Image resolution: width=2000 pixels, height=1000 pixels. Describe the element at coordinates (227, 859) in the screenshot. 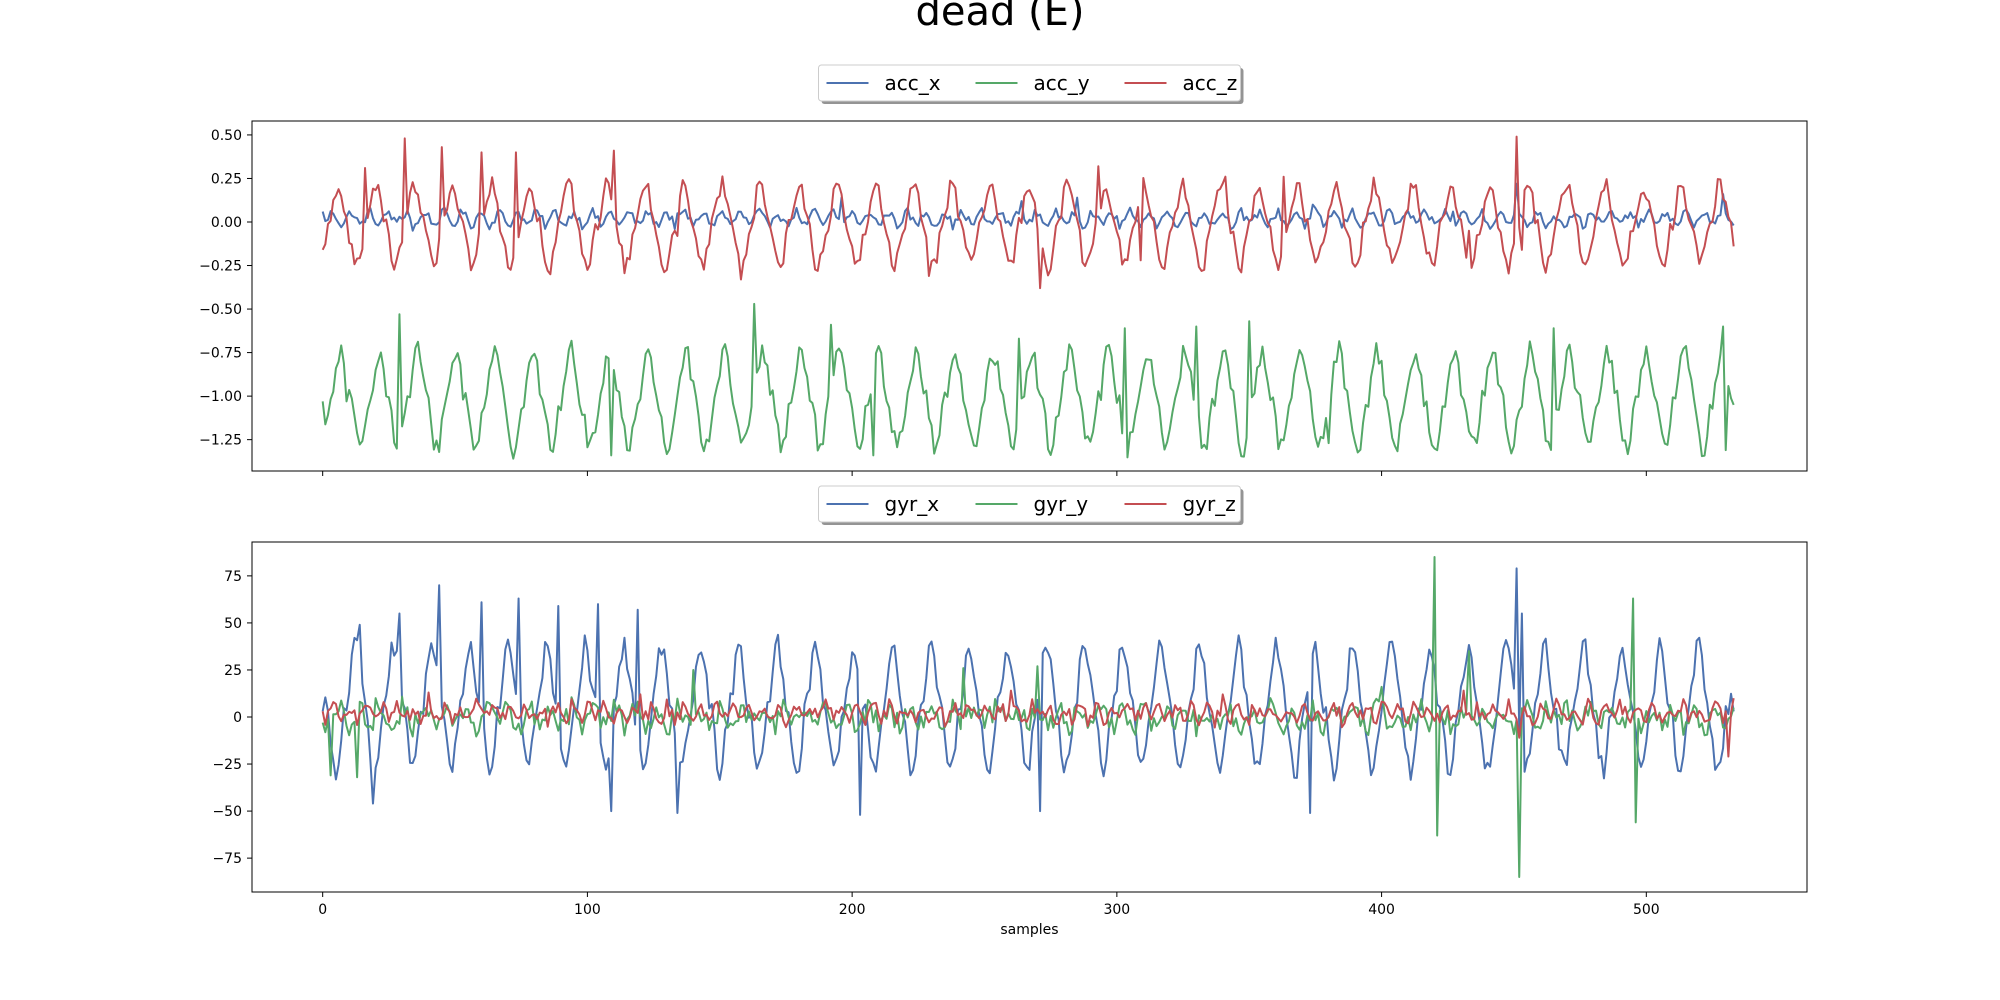

I see `y-tick-label: −75` at that location.